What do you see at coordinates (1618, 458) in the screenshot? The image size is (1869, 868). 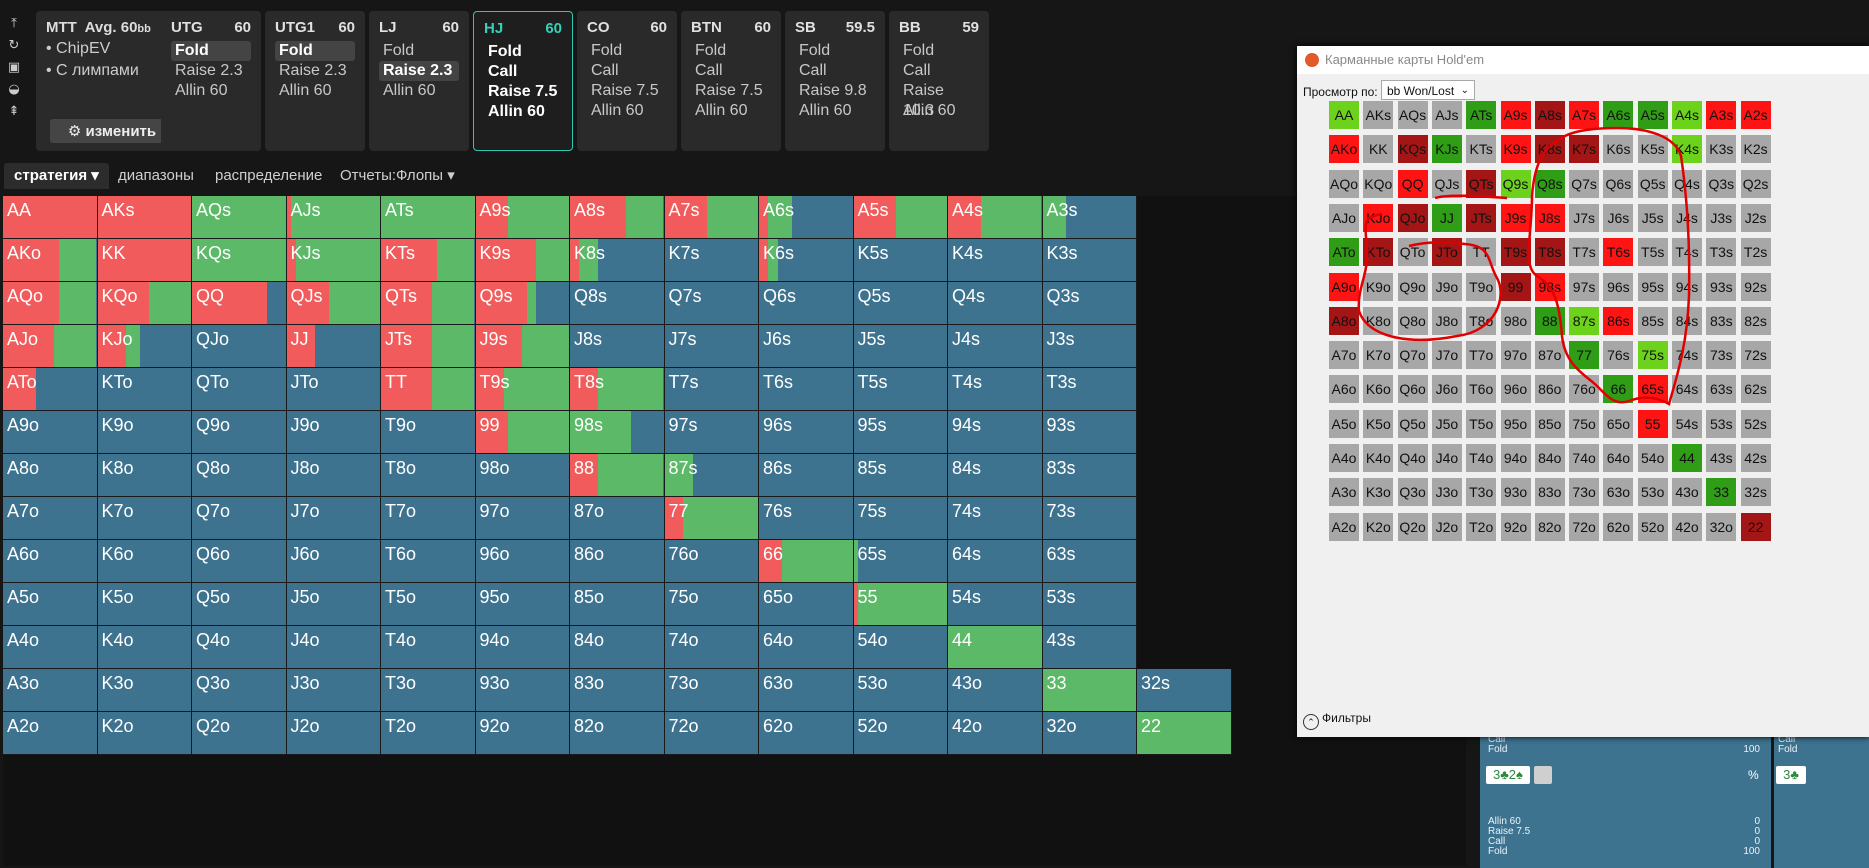 I see `pocket-card-cell: 64o` at bounding box center [1618, 458].